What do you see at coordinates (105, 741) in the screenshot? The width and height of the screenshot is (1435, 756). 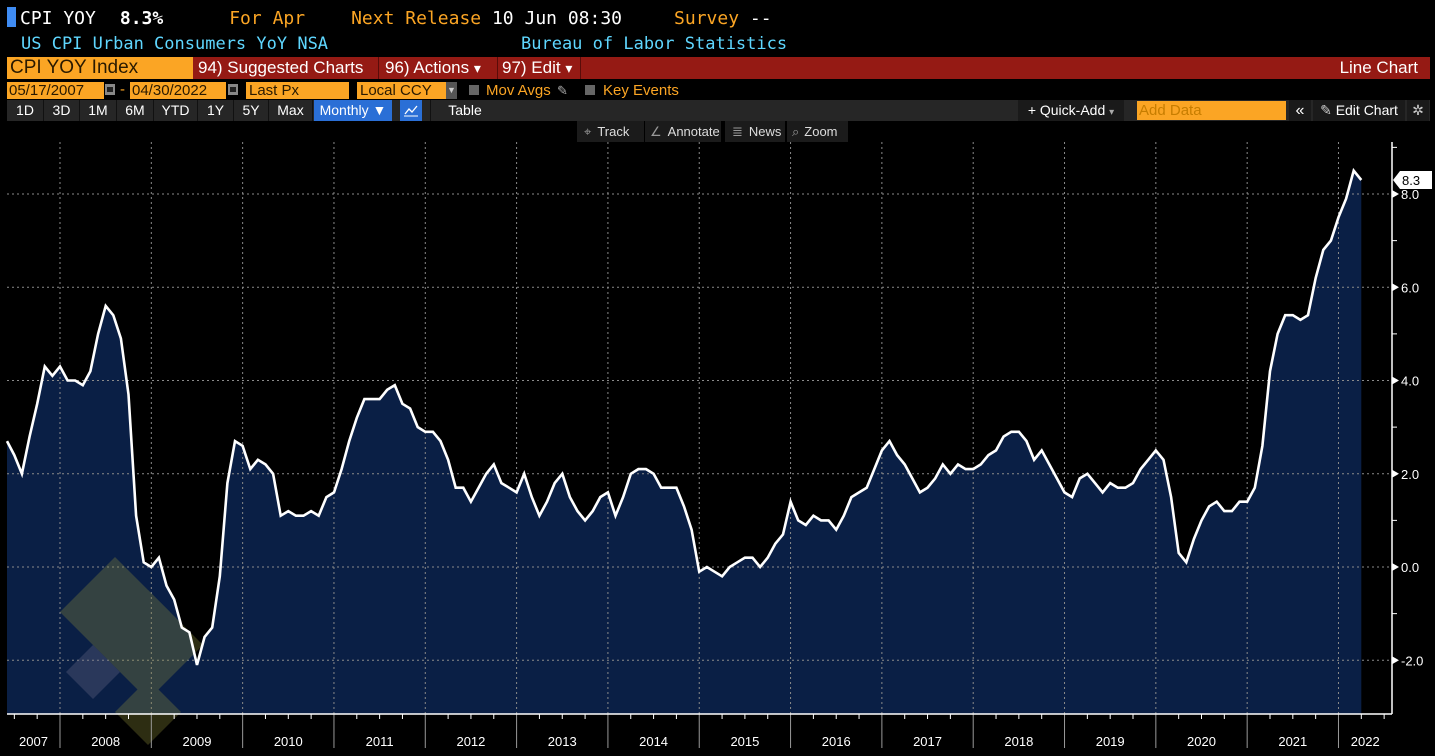 I see `x-tick-label: 2008` at bounding box center [105, 741].